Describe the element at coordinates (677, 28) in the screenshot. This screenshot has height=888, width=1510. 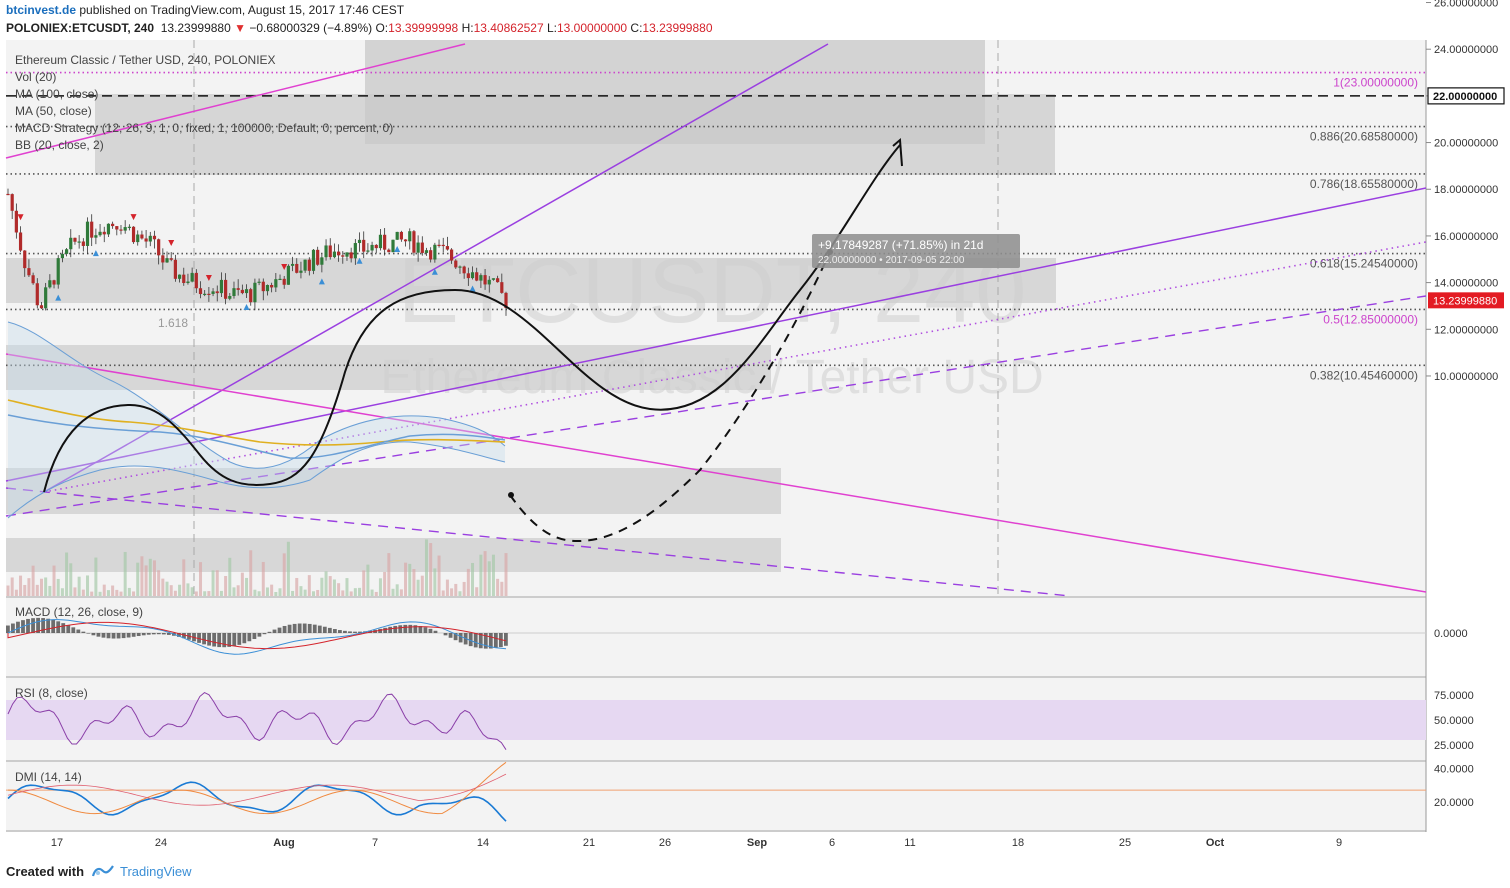
I see `close-value: 13.23999880` at that location.